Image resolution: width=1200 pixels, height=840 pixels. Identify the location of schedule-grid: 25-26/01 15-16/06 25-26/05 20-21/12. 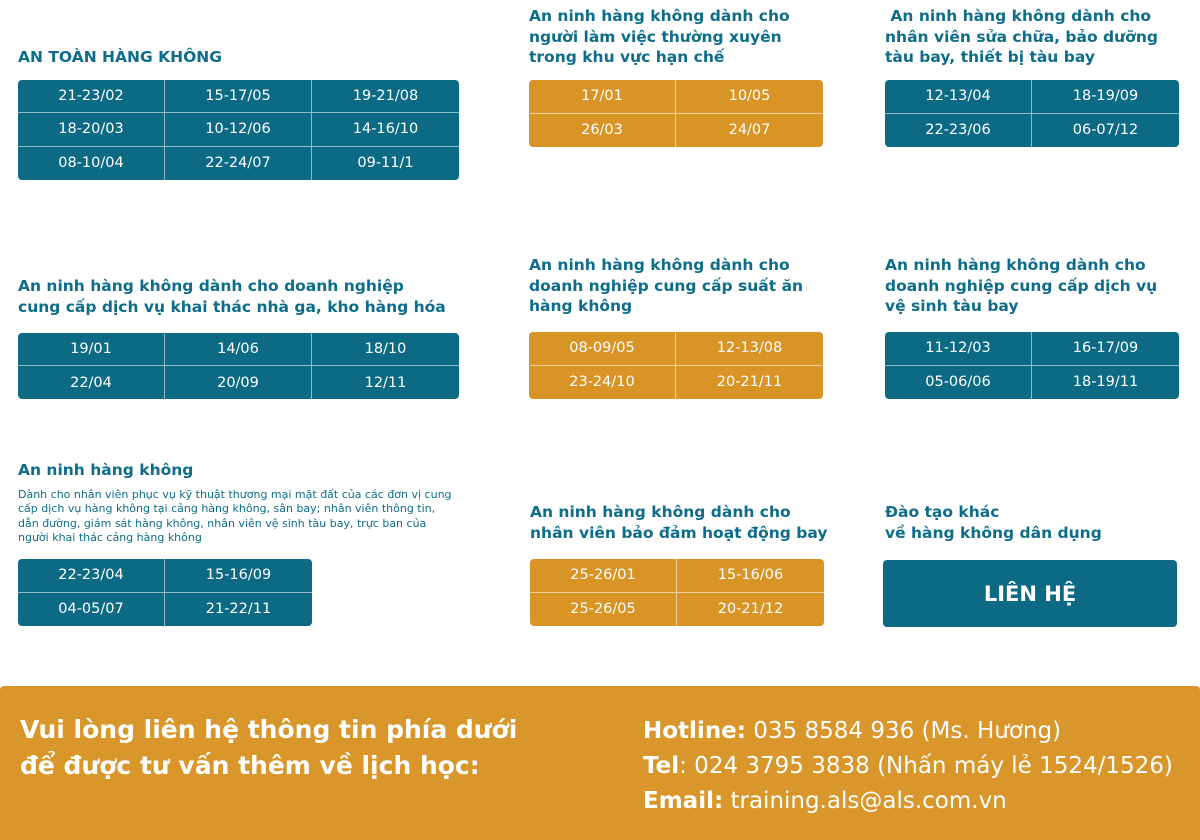
(677, 592).